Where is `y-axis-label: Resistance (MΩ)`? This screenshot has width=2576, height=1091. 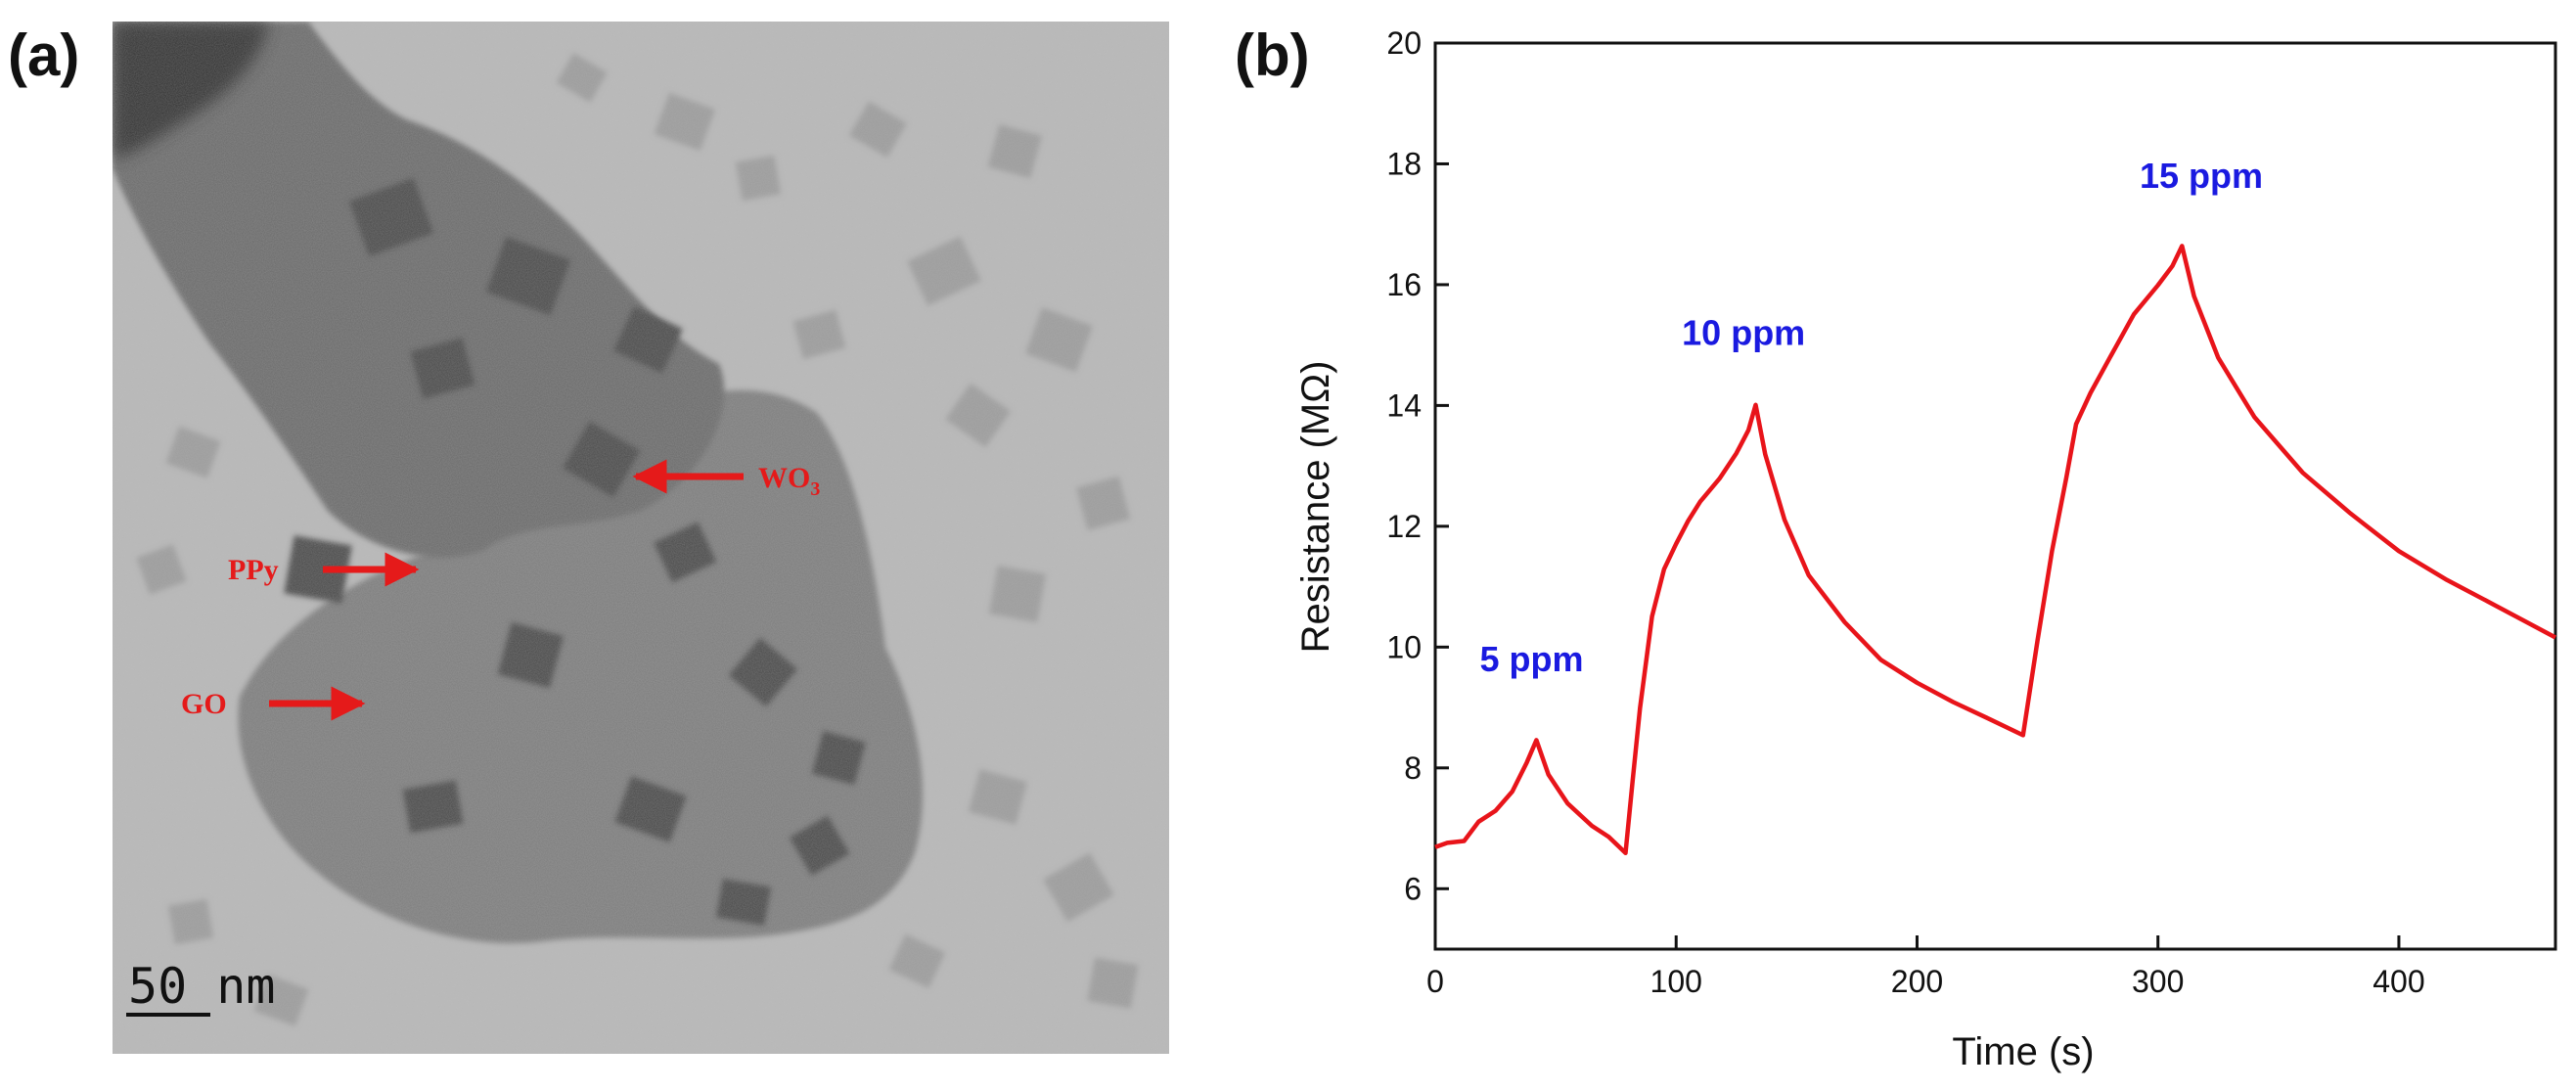 y-axis-label: Resistance (MΩ) is located at coordinates (1315, 508).